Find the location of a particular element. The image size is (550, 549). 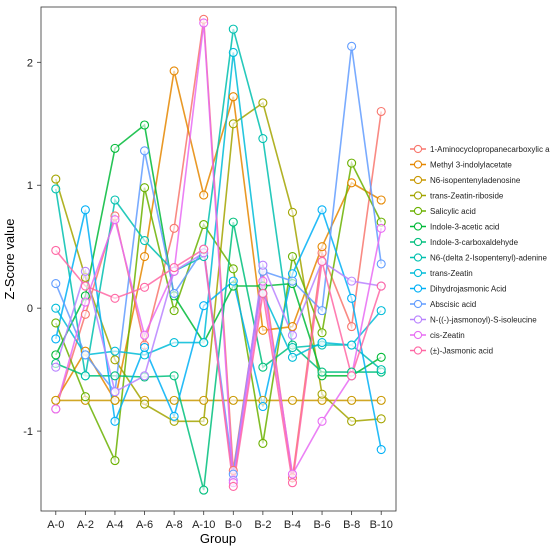

y-axis: -1 0 1 2 is located at coordinates (32, 247).